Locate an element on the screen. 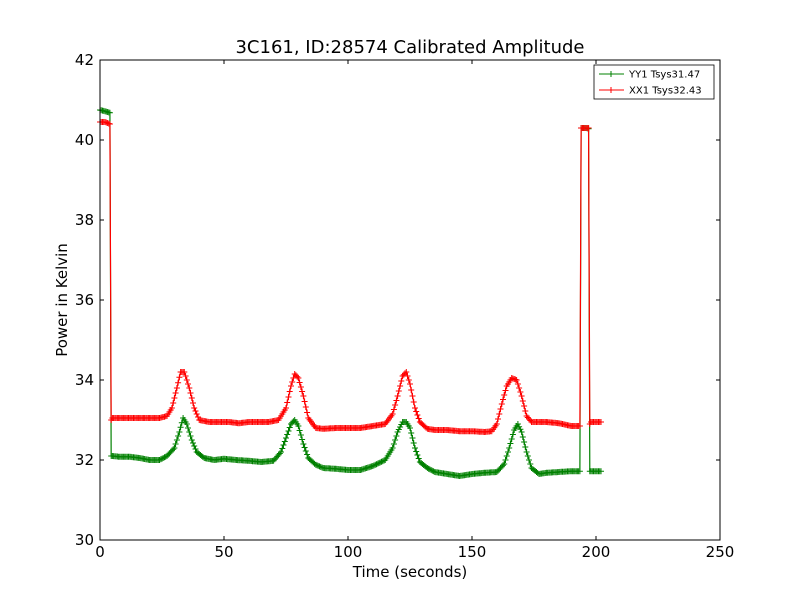 The width and height of the screenshot is (800, 600). legend-marker-xx1 is located at coordinates (611, 90).